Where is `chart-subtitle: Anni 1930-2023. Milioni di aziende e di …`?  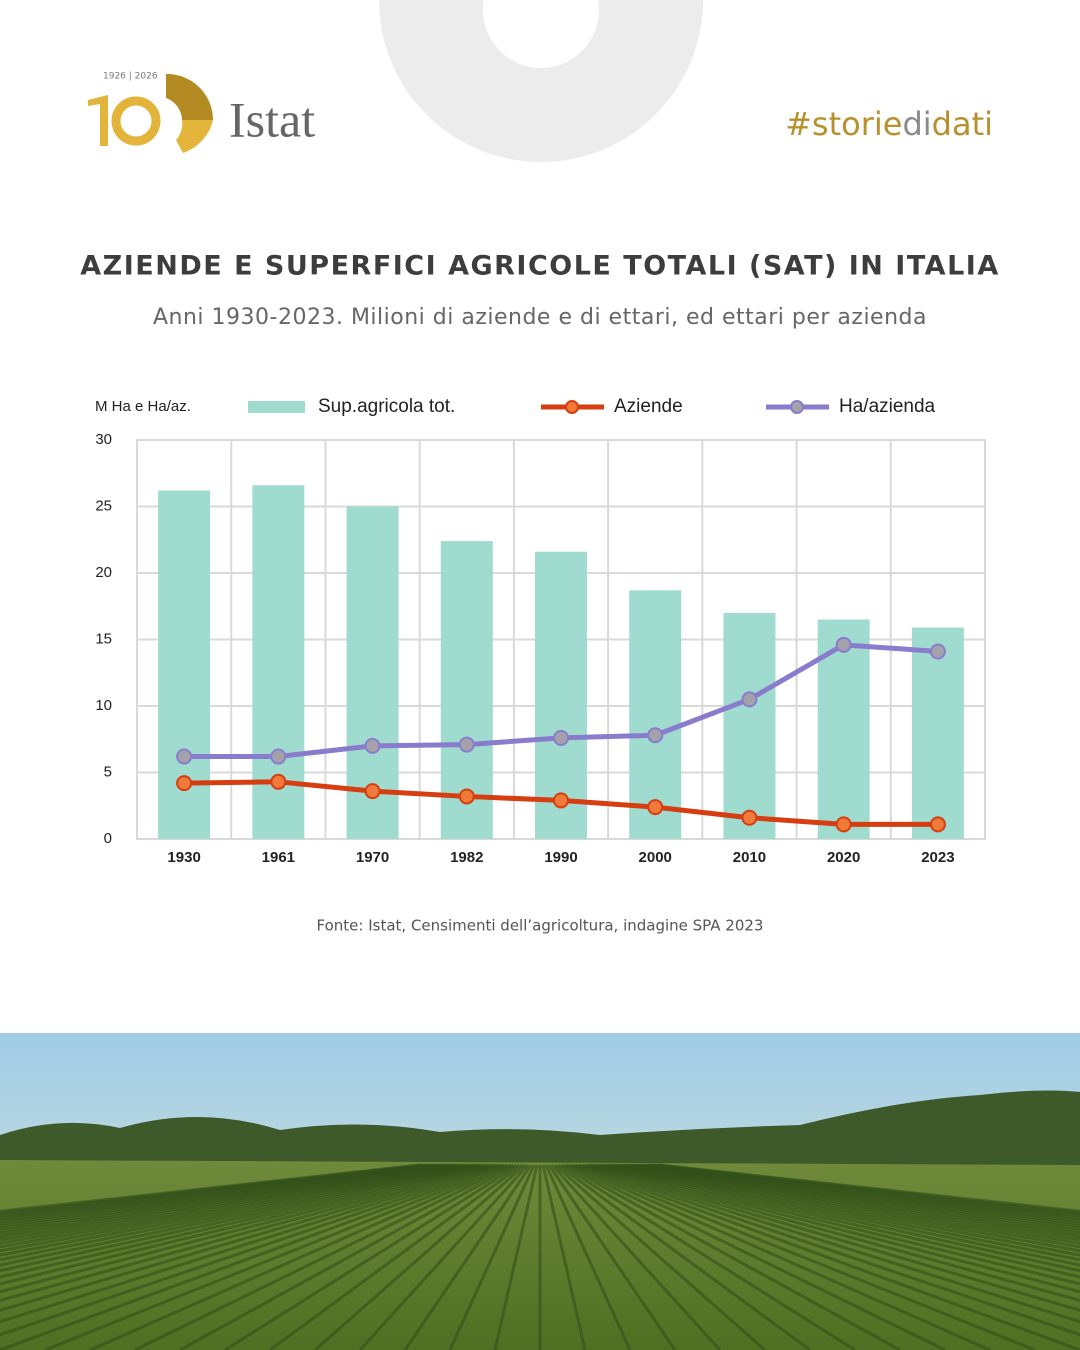 chart-subtitle: Anni 1930-2023. Milioni di aziende e di … is located at coordinates (540, 317).